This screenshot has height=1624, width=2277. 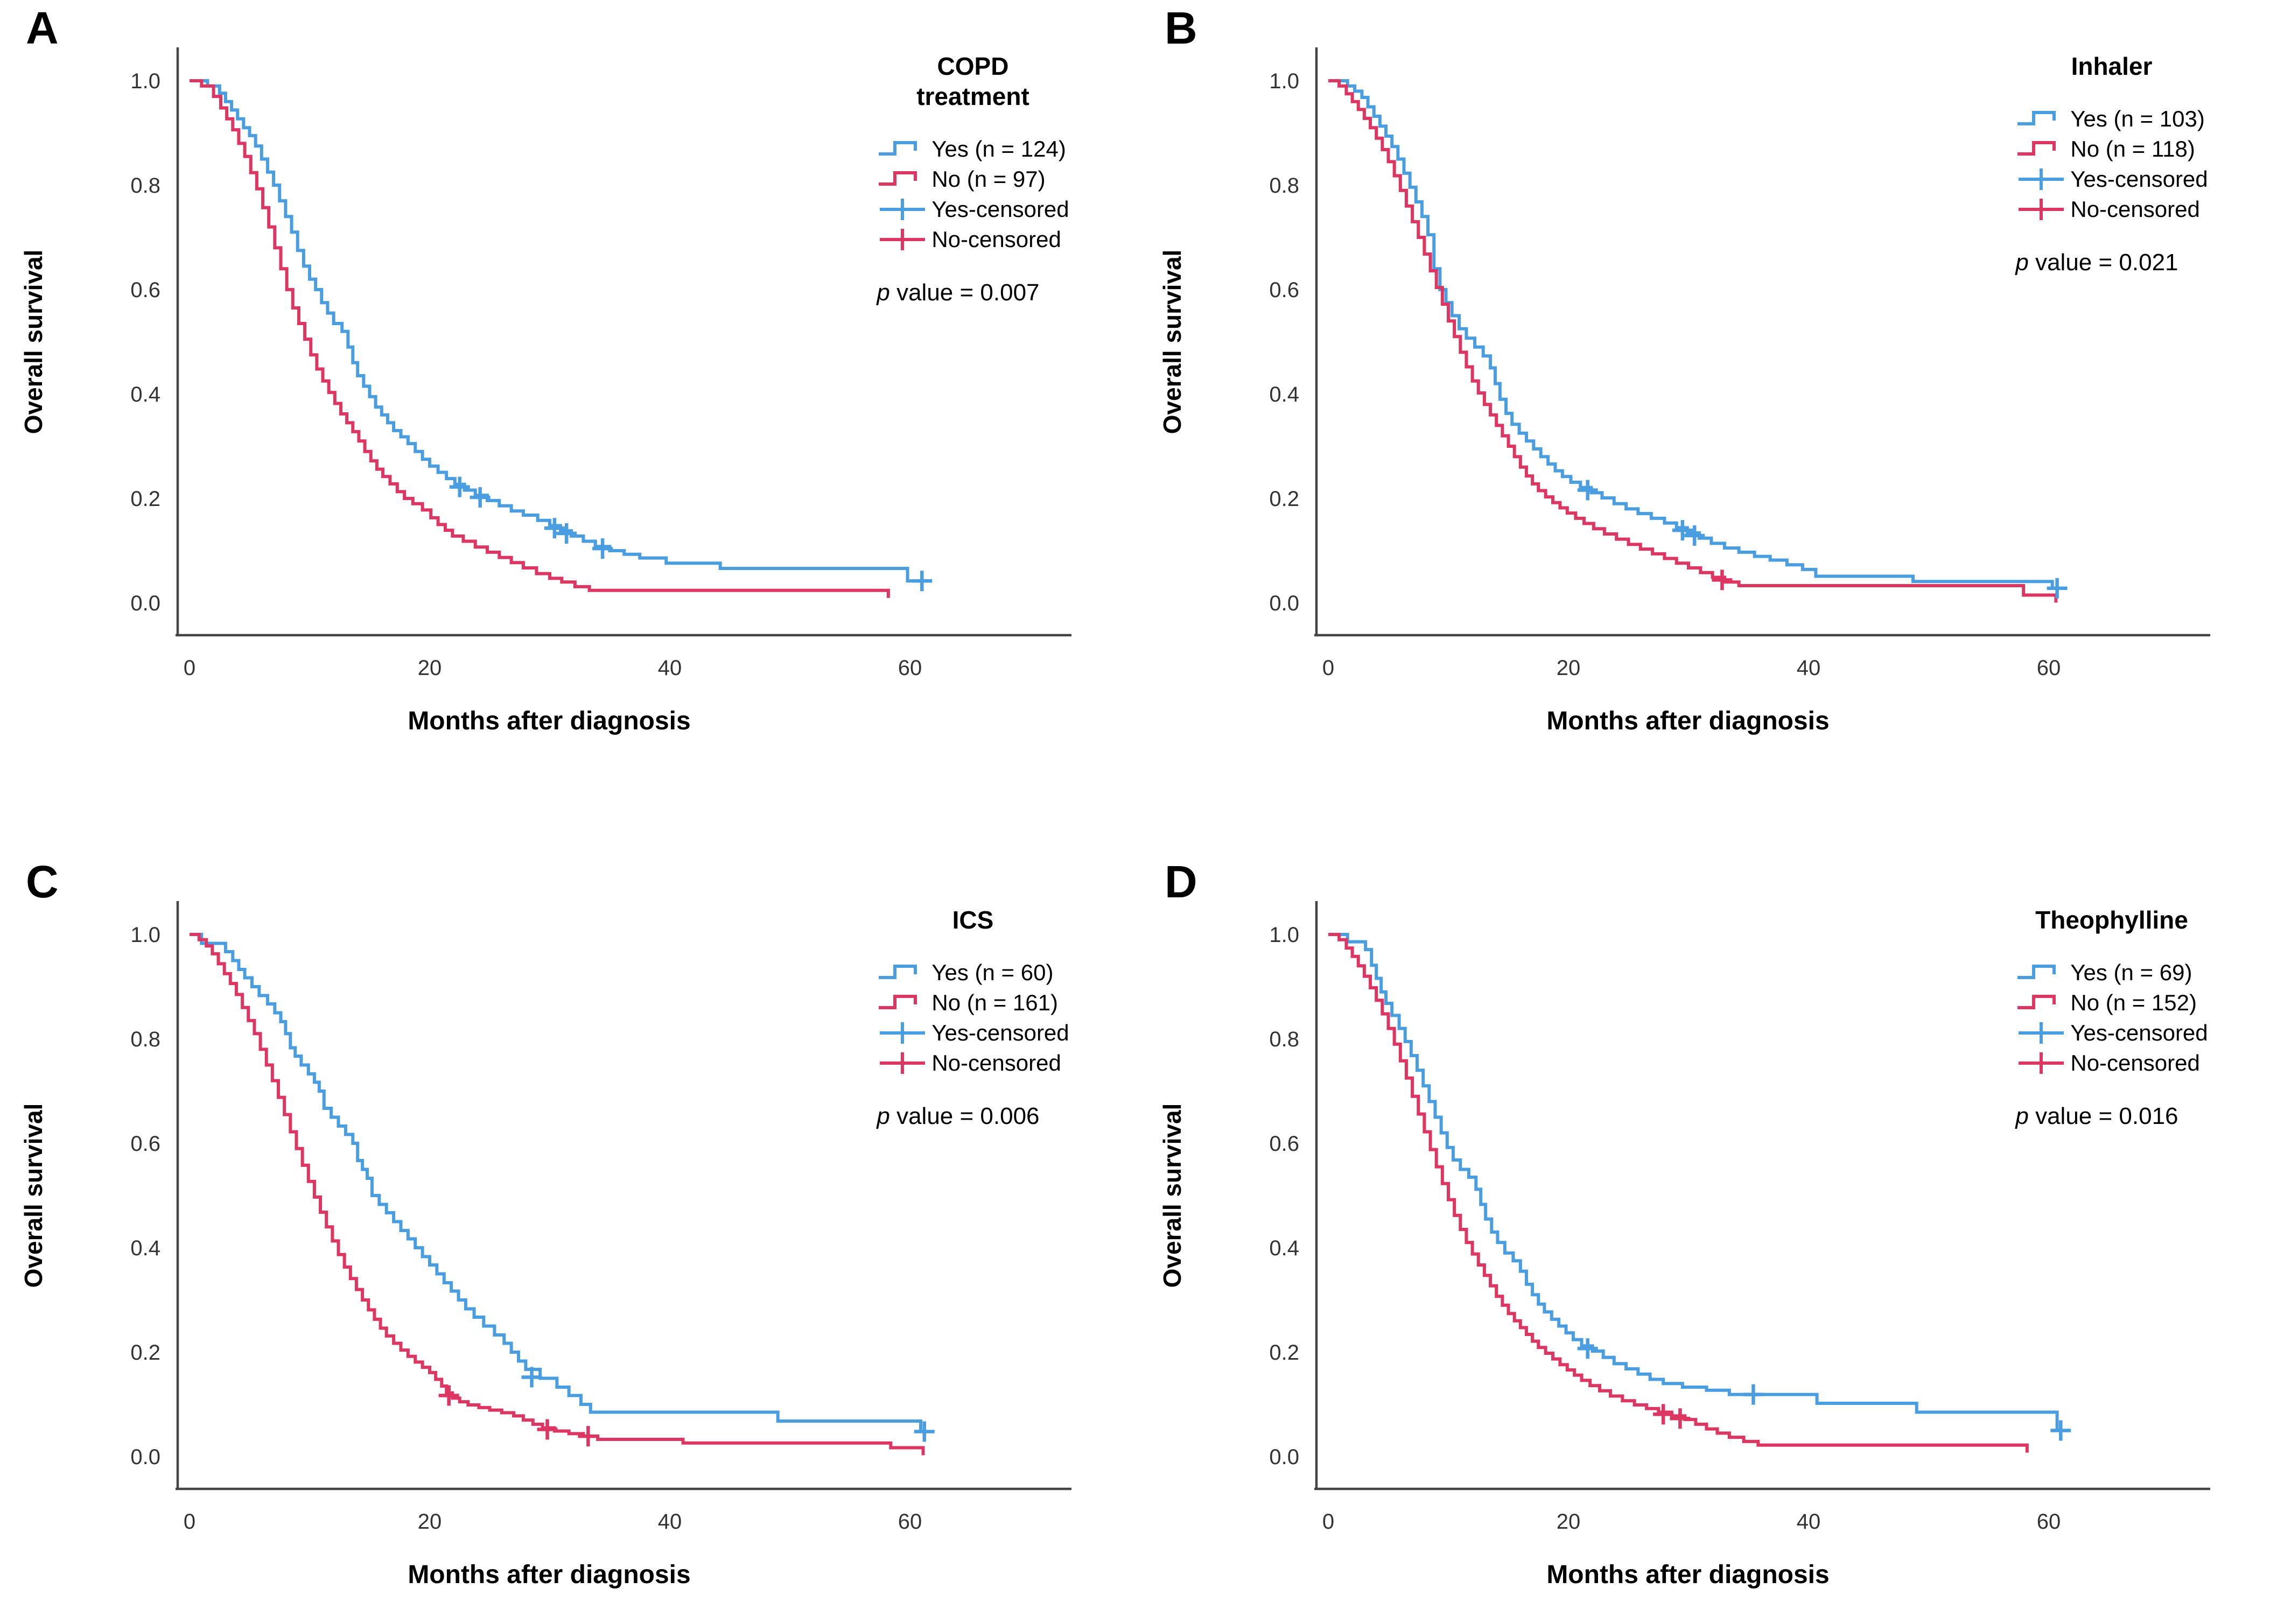 I want to click on legend-item-yes: Yes (n = 69), so click(x=2111, y=973).